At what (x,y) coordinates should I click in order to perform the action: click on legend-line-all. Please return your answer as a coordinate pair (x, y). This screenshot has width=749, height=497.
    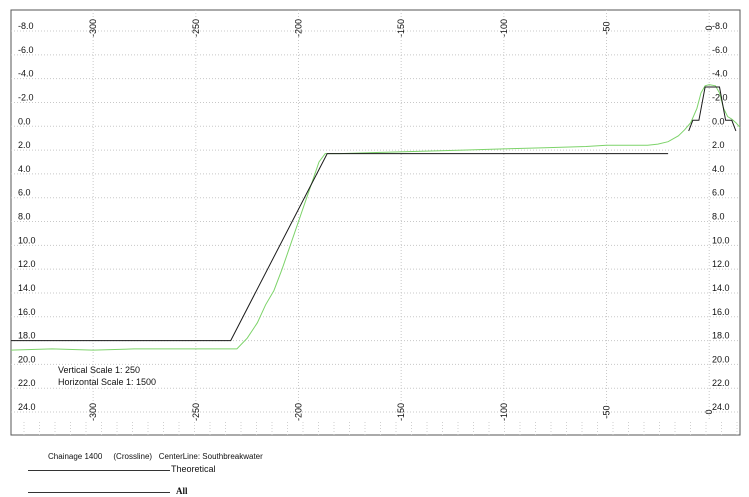
    Looking at the image, I should click on (99, 492).